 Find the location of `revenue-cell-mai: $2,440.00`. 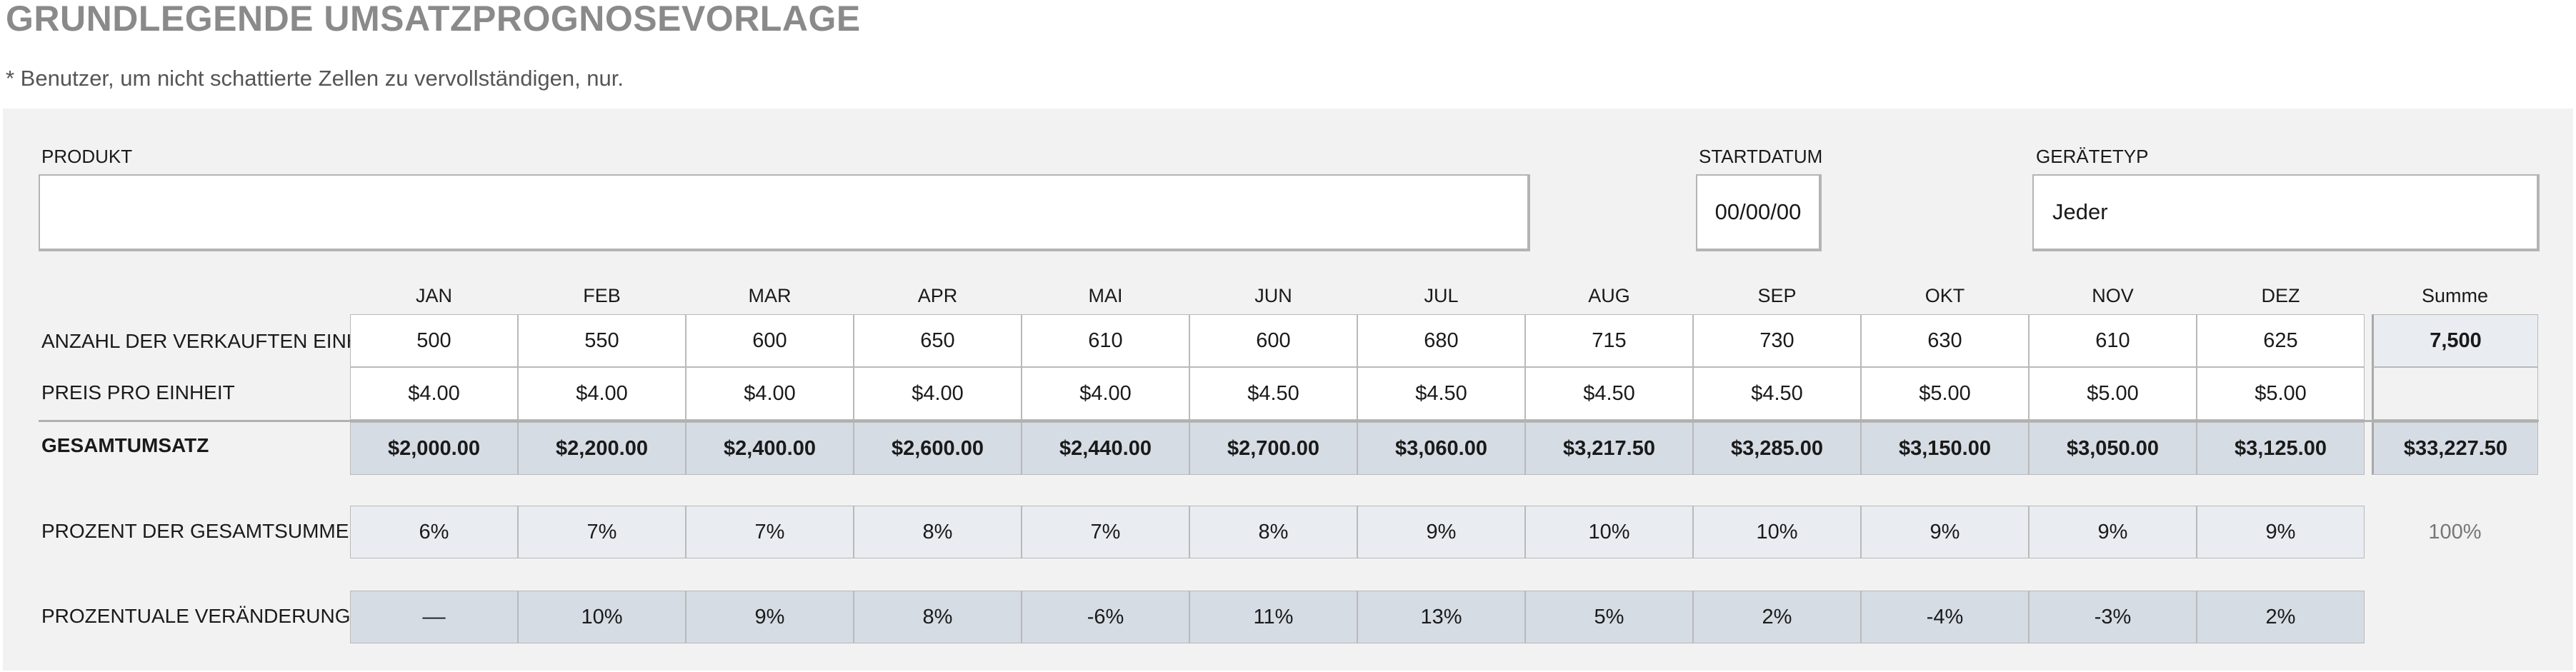

revenue-cell-mai: $2,440.00 is located at coordinates (1106, 448).